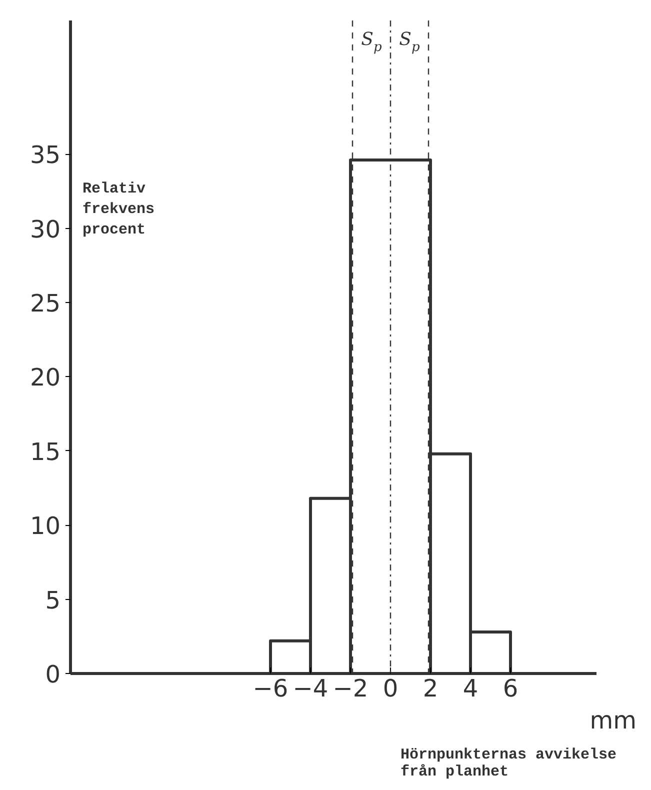 This screenshot has height=790, width=651. I want to click on x-tick-label: −4, so click(310, 688).